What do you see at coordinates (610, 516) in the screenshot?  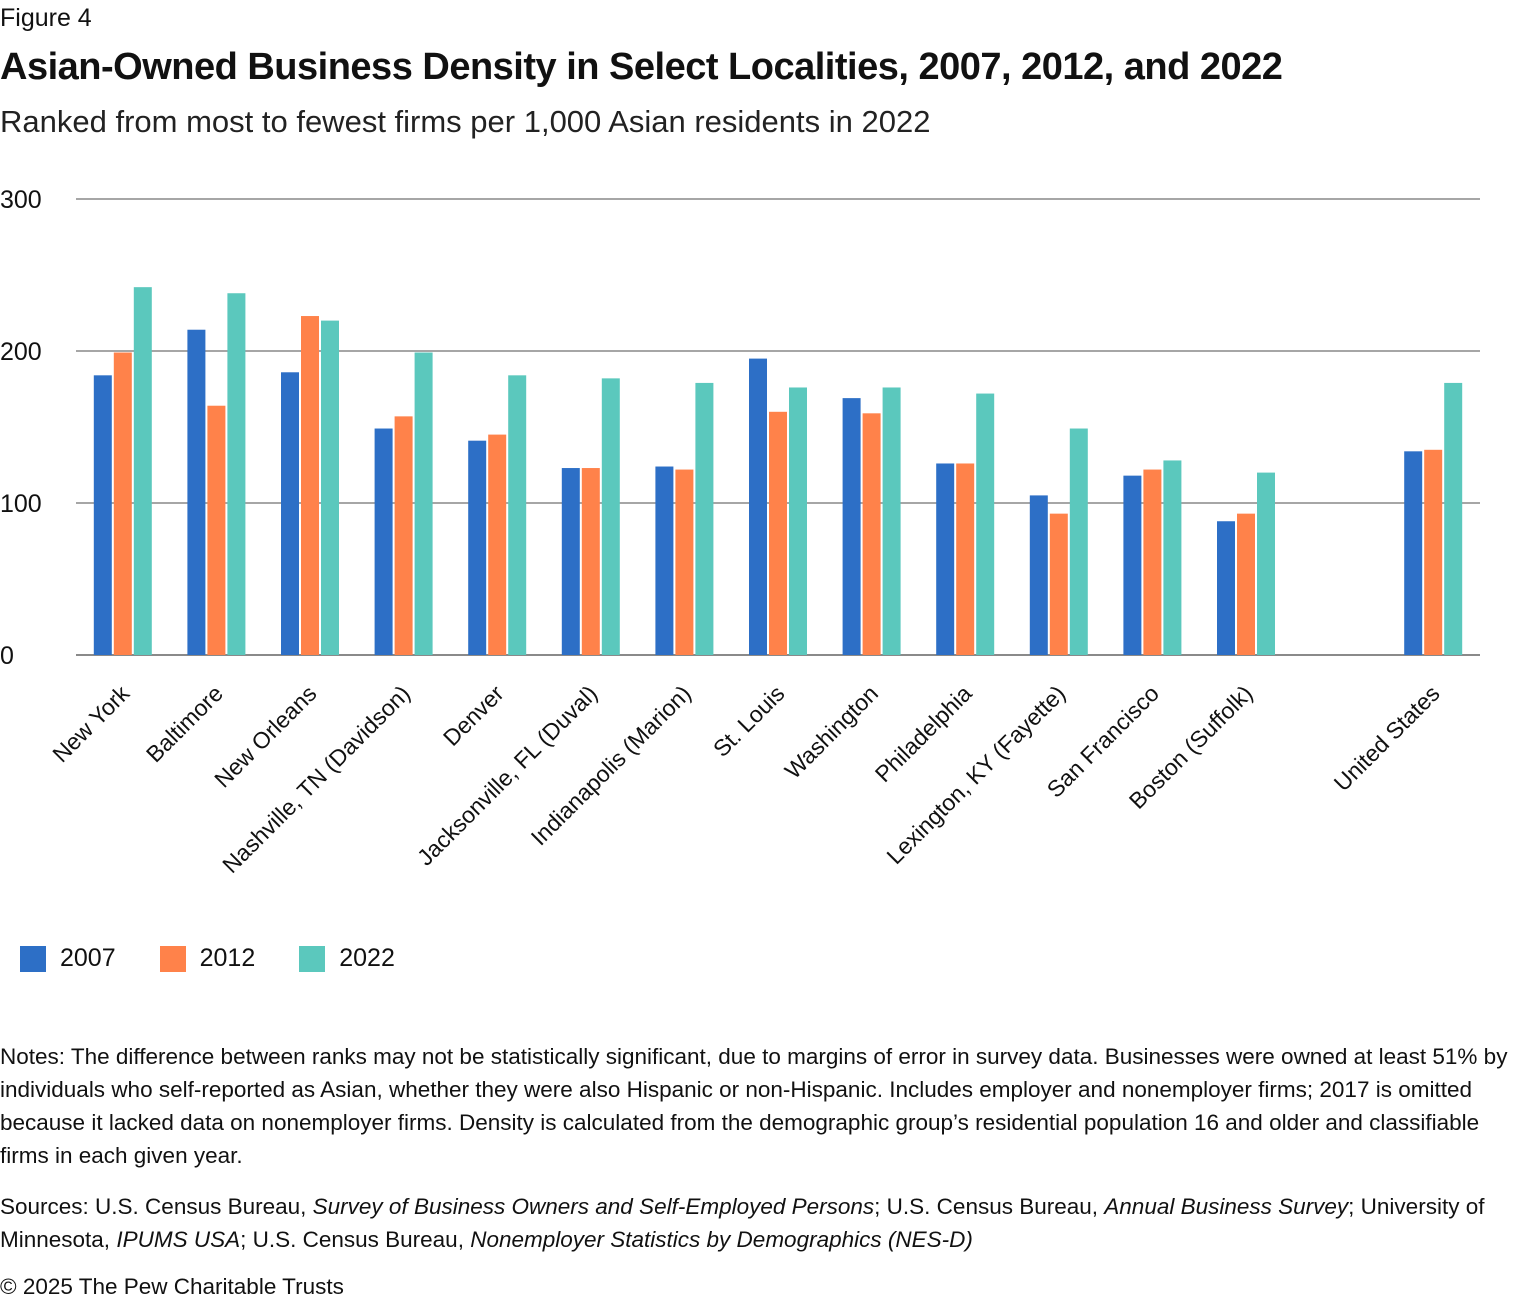 I see `bar-2022-jacksonville-fl-duval-` at bounding box center [610, 516].